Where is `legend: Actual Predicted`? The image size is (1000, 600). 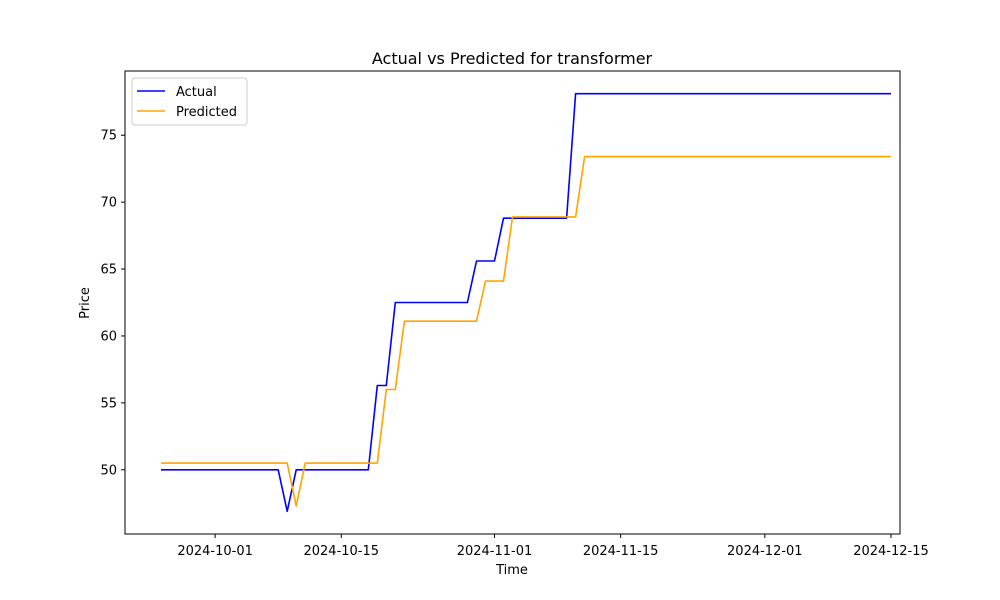 legend: Actual Predicted is located at coordinates (189, 101).